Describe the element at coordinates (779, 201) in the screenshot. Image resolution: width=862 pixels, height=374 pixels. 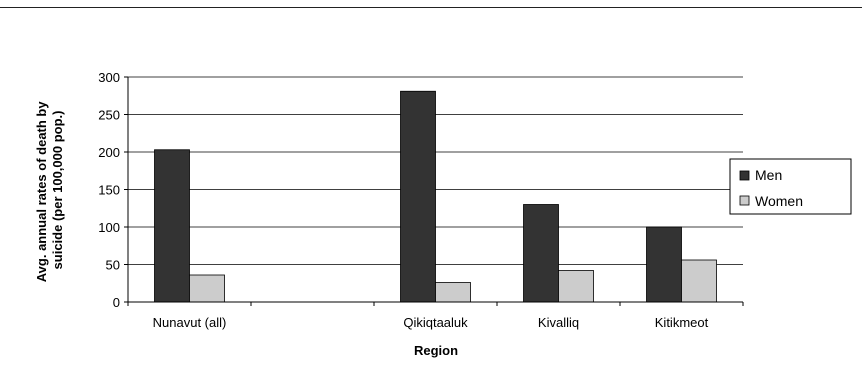
I see `legend-label-women: Women` at that location.